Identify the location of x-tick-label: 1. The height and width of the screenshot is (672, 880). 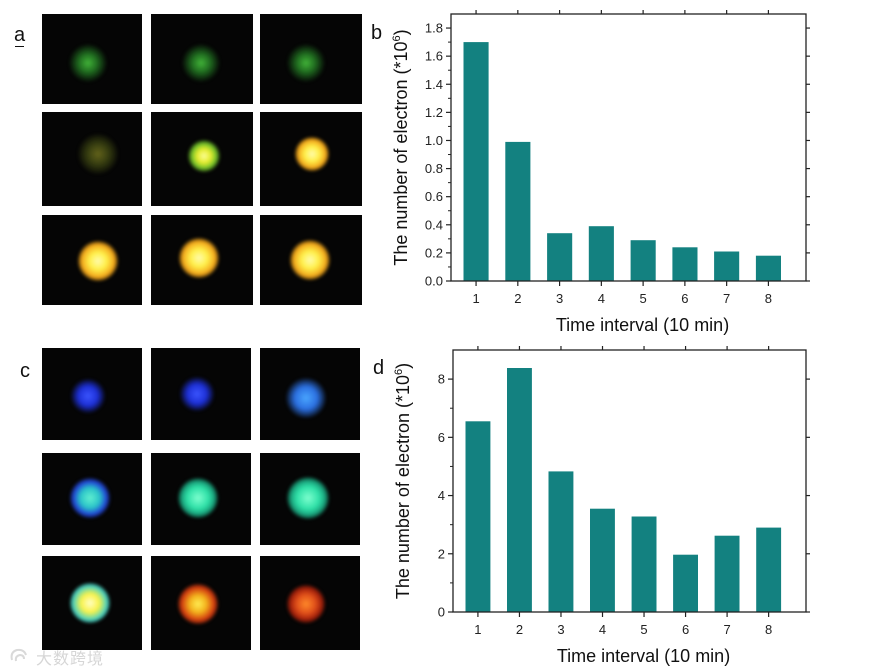
(475, 298).